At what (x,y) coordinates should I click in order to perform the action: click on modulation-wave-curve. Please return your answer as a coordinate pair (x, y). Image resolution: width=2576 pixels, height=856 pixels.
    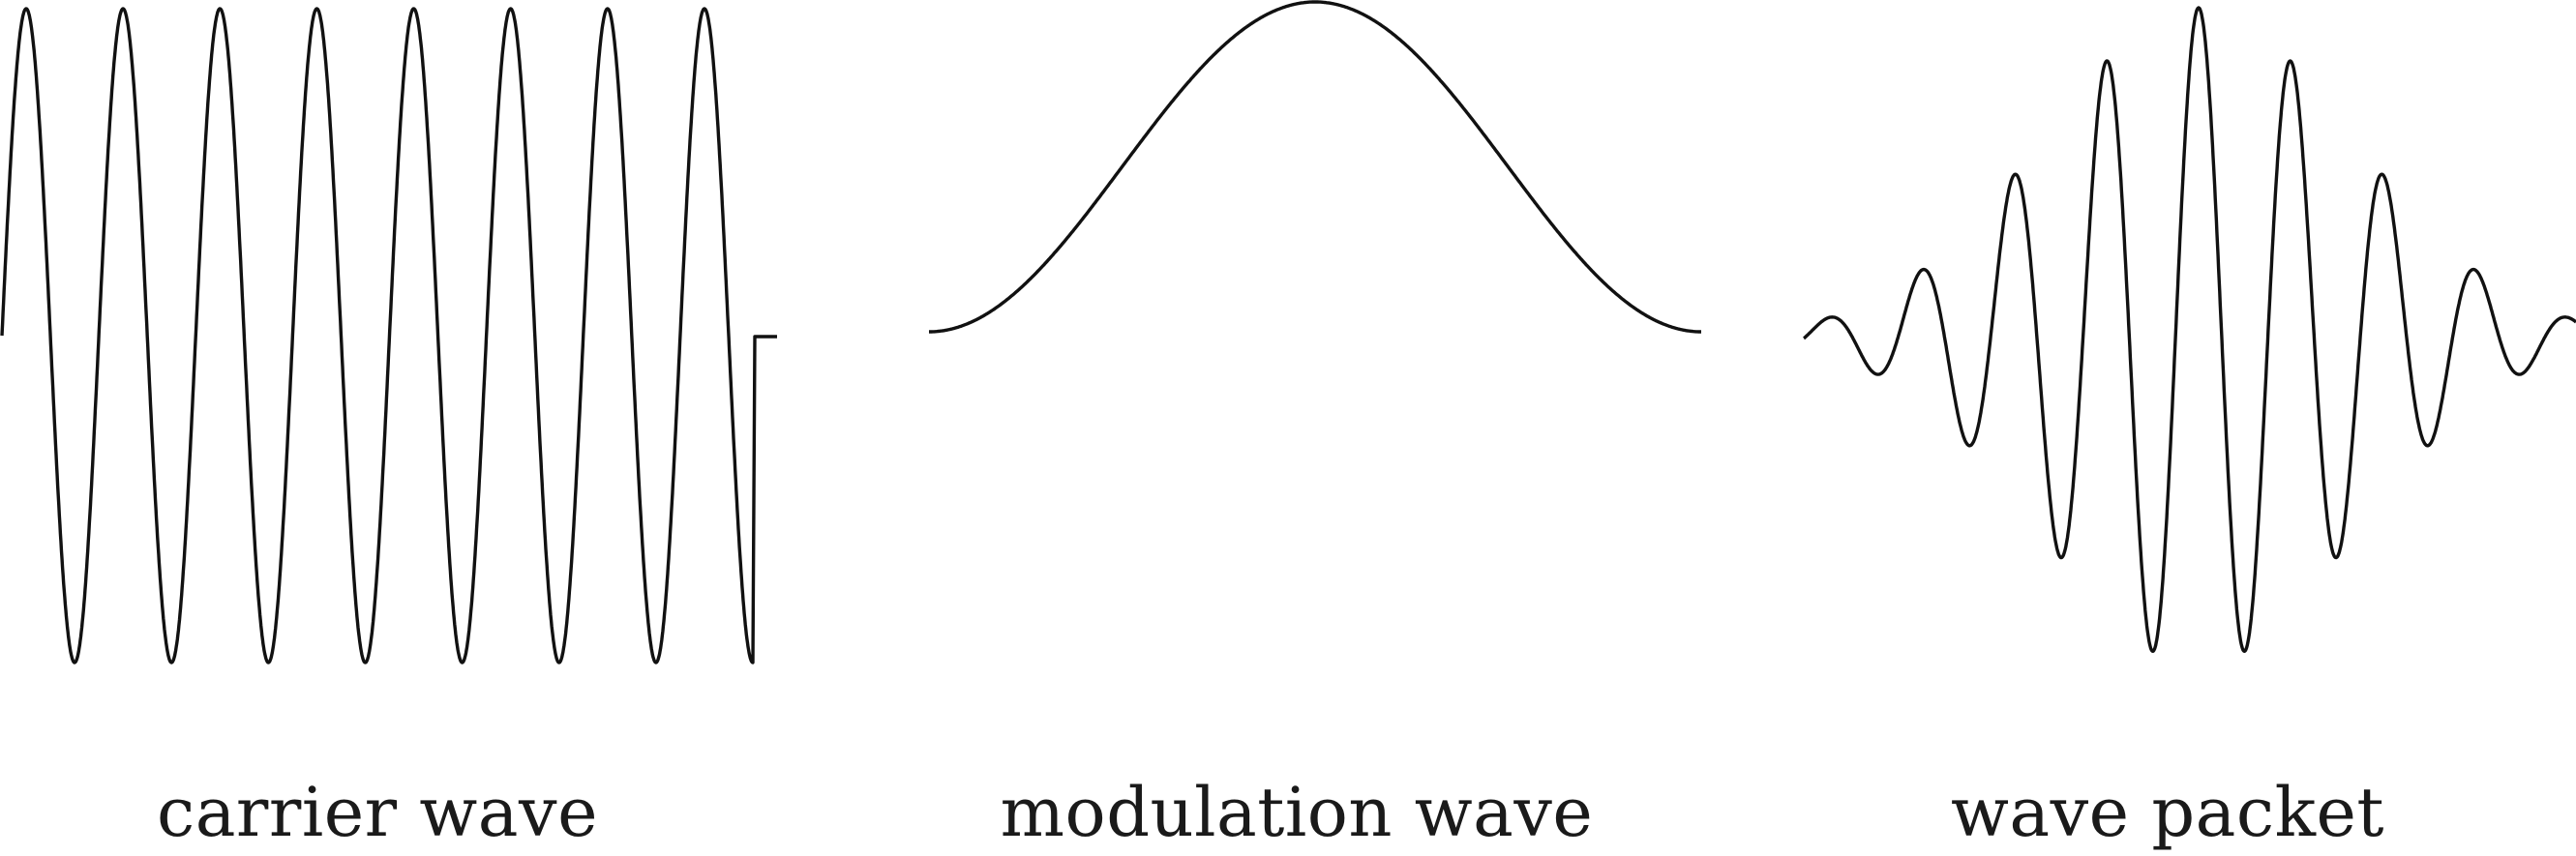
    Looking at the image, I should click on (1315, 167).